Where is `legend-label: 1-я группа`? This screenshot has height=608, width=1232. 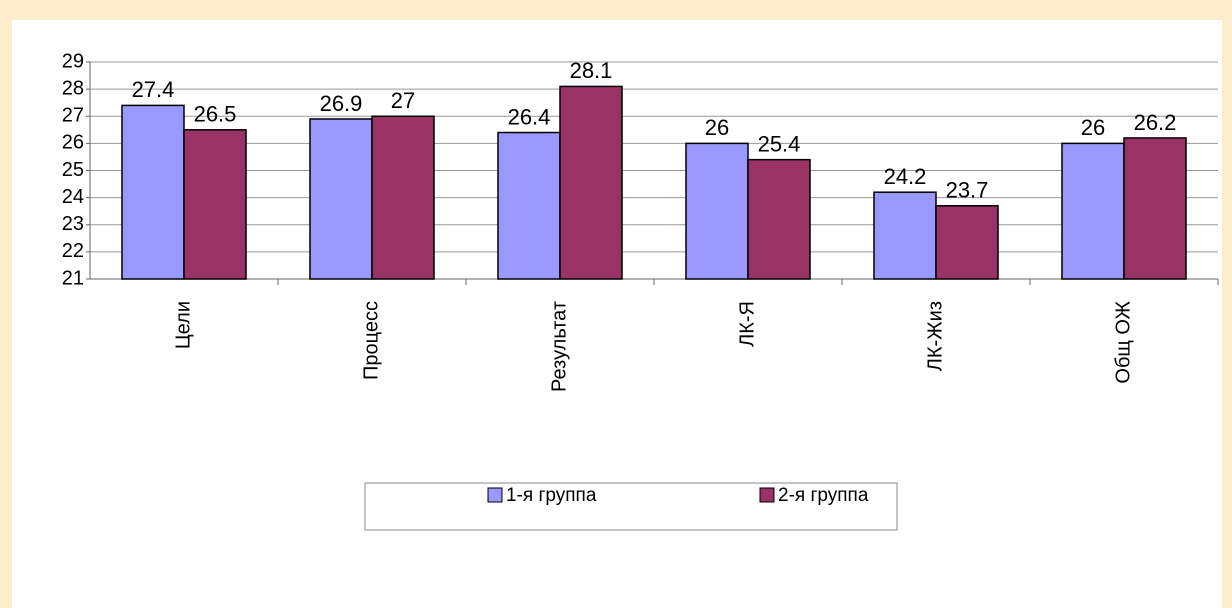 legend-label: 1-я группа is located at coordinates (551, 495).